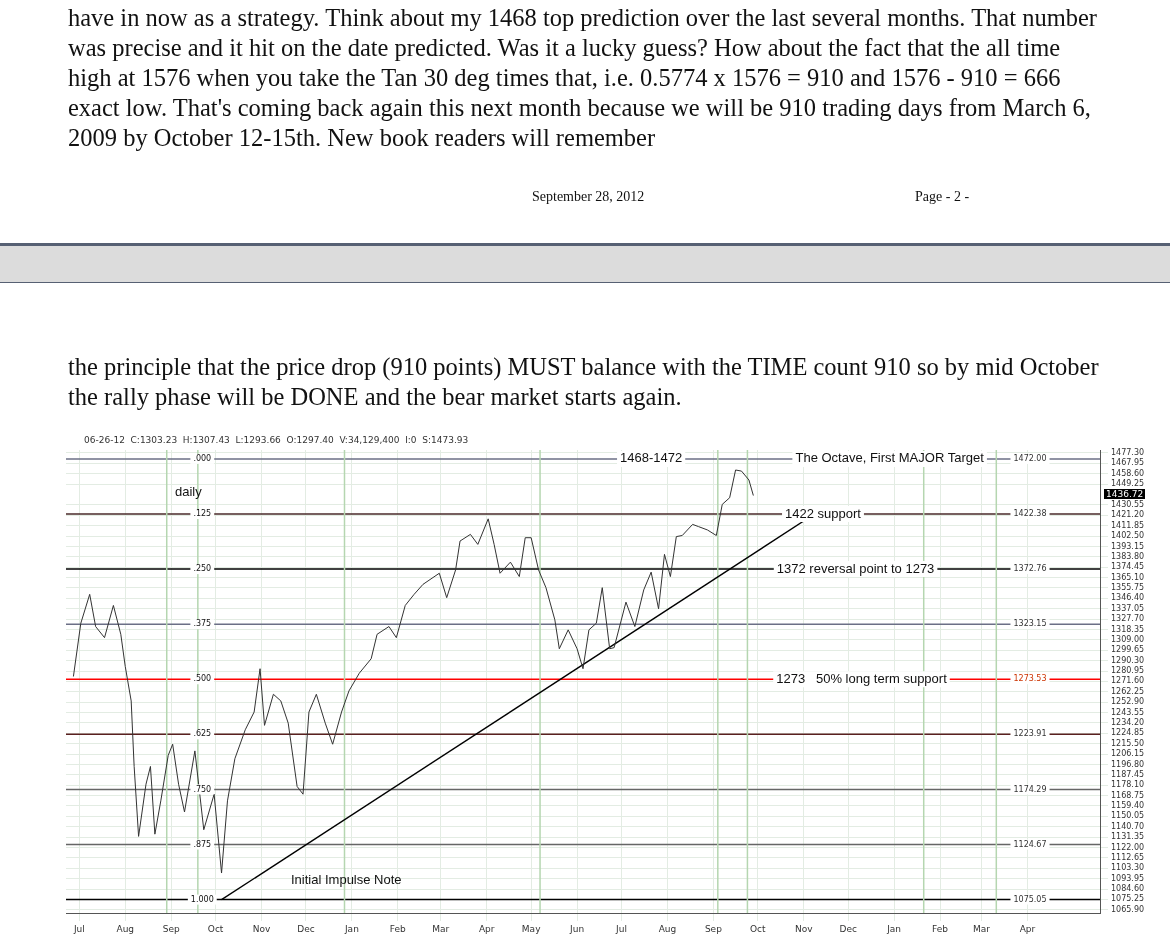  What do you see at coordinates (1030, 679) in the screenshot?
I see `ref-line-label: 1273.53` at bounding box center [1030, 679].